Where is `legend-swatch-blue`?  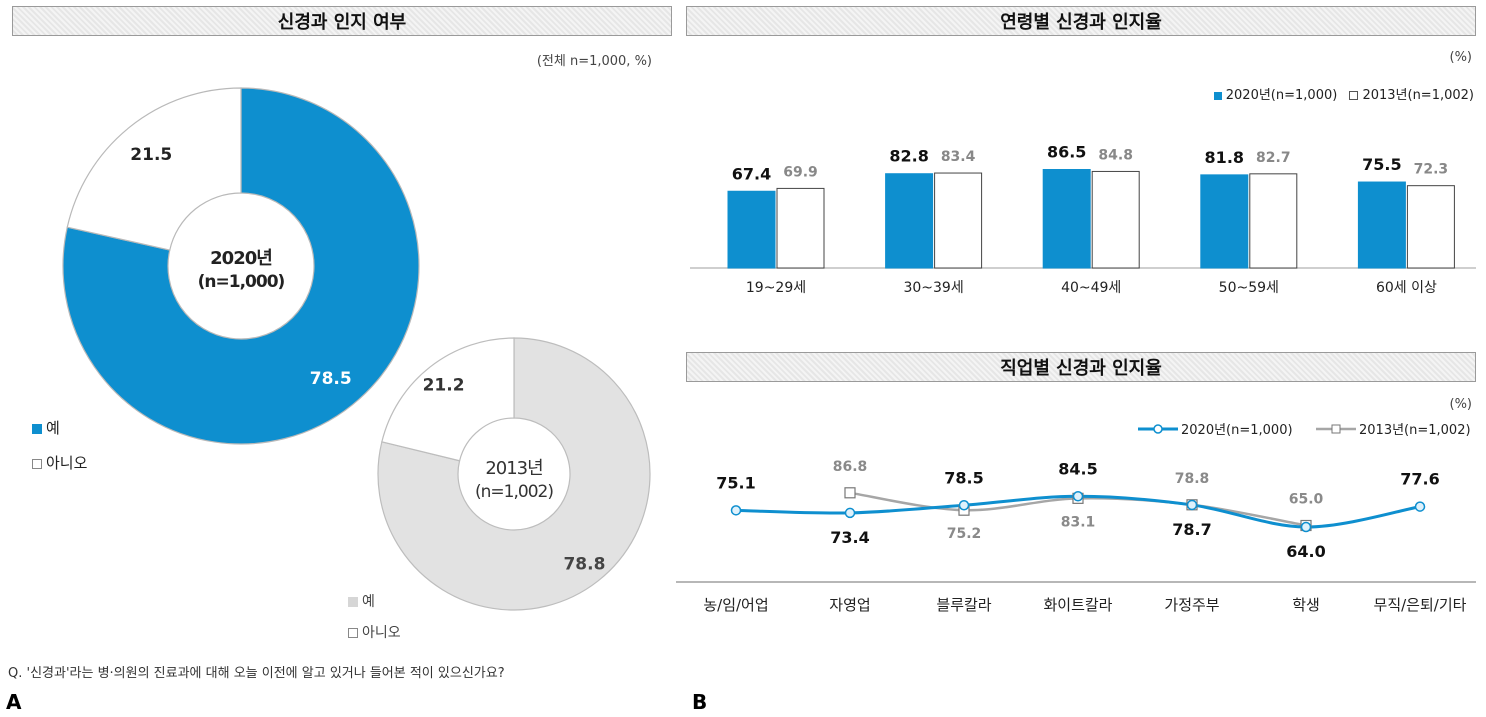 legend-swatch-blue is located at coordinates (37, 429).